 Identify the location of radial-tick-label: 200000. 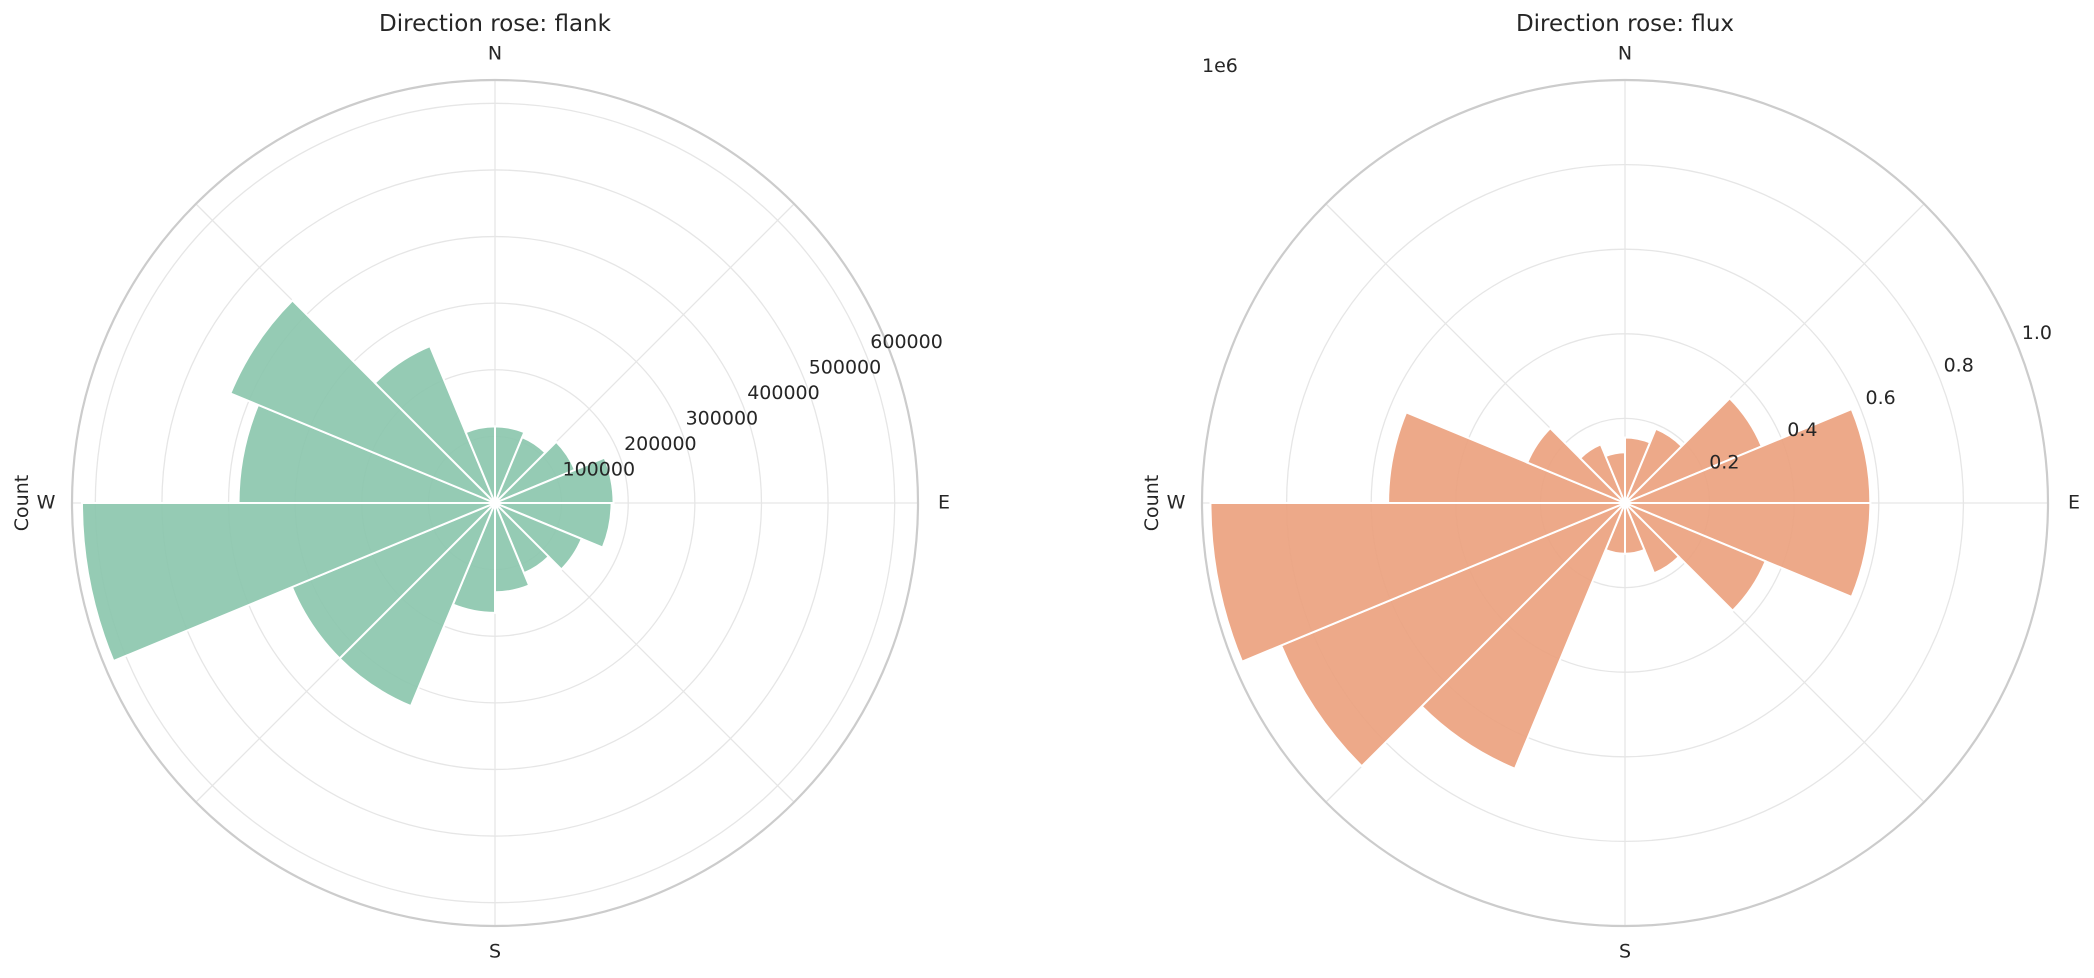
(660, 444).